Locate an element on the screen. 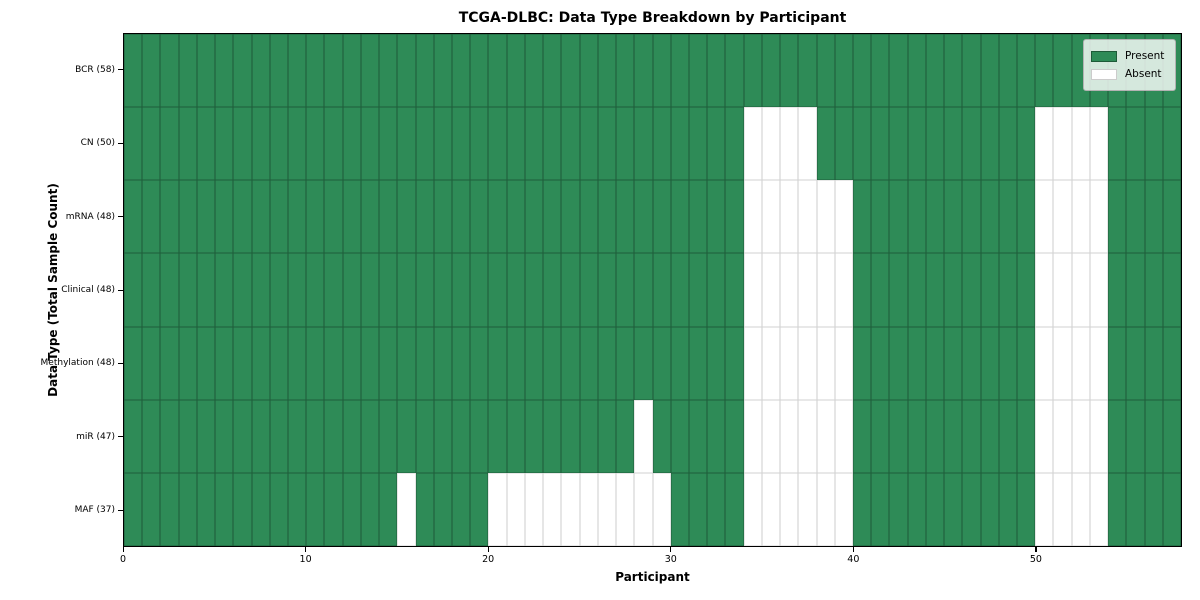 The image size is (1200, 600). x-tick-label: 40 is located at coordinates (853, 559).